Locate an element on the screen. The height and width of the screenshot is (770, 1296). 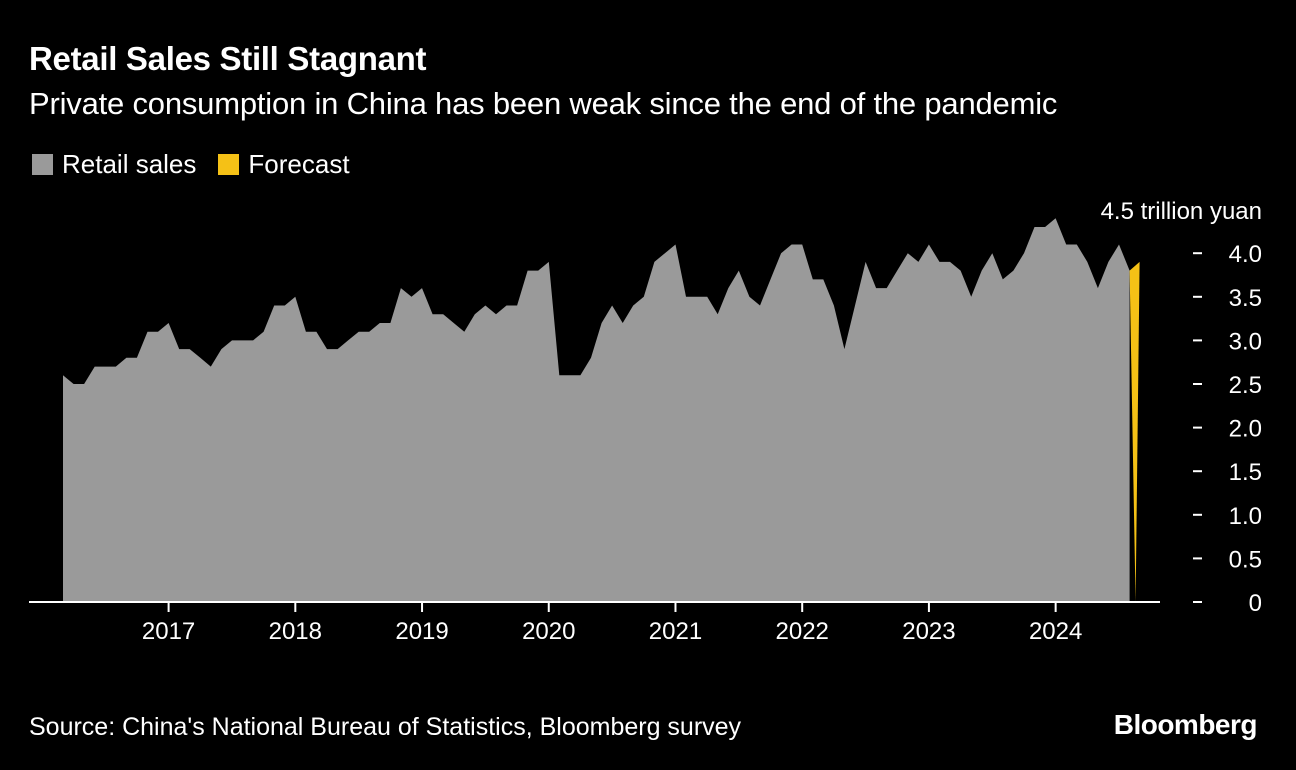
y-tick-label-2.0: 2.0 is located at coordinates (1245, 429).